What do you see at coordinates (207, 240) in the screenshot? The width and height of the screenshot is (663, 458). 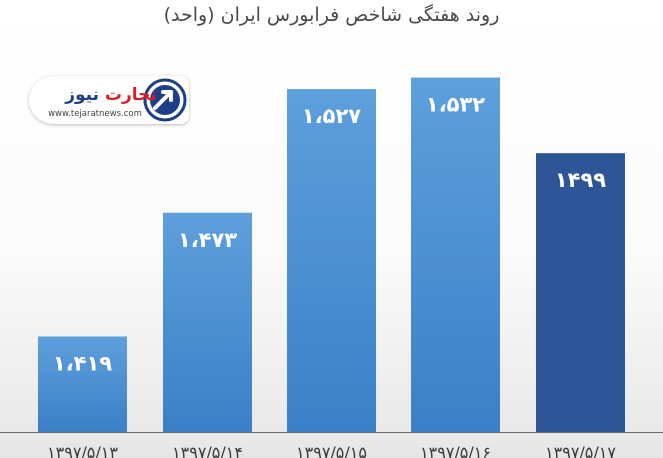 I see `bar-data-label: ۱،۴۷۳` at bounding box center [207, 240].